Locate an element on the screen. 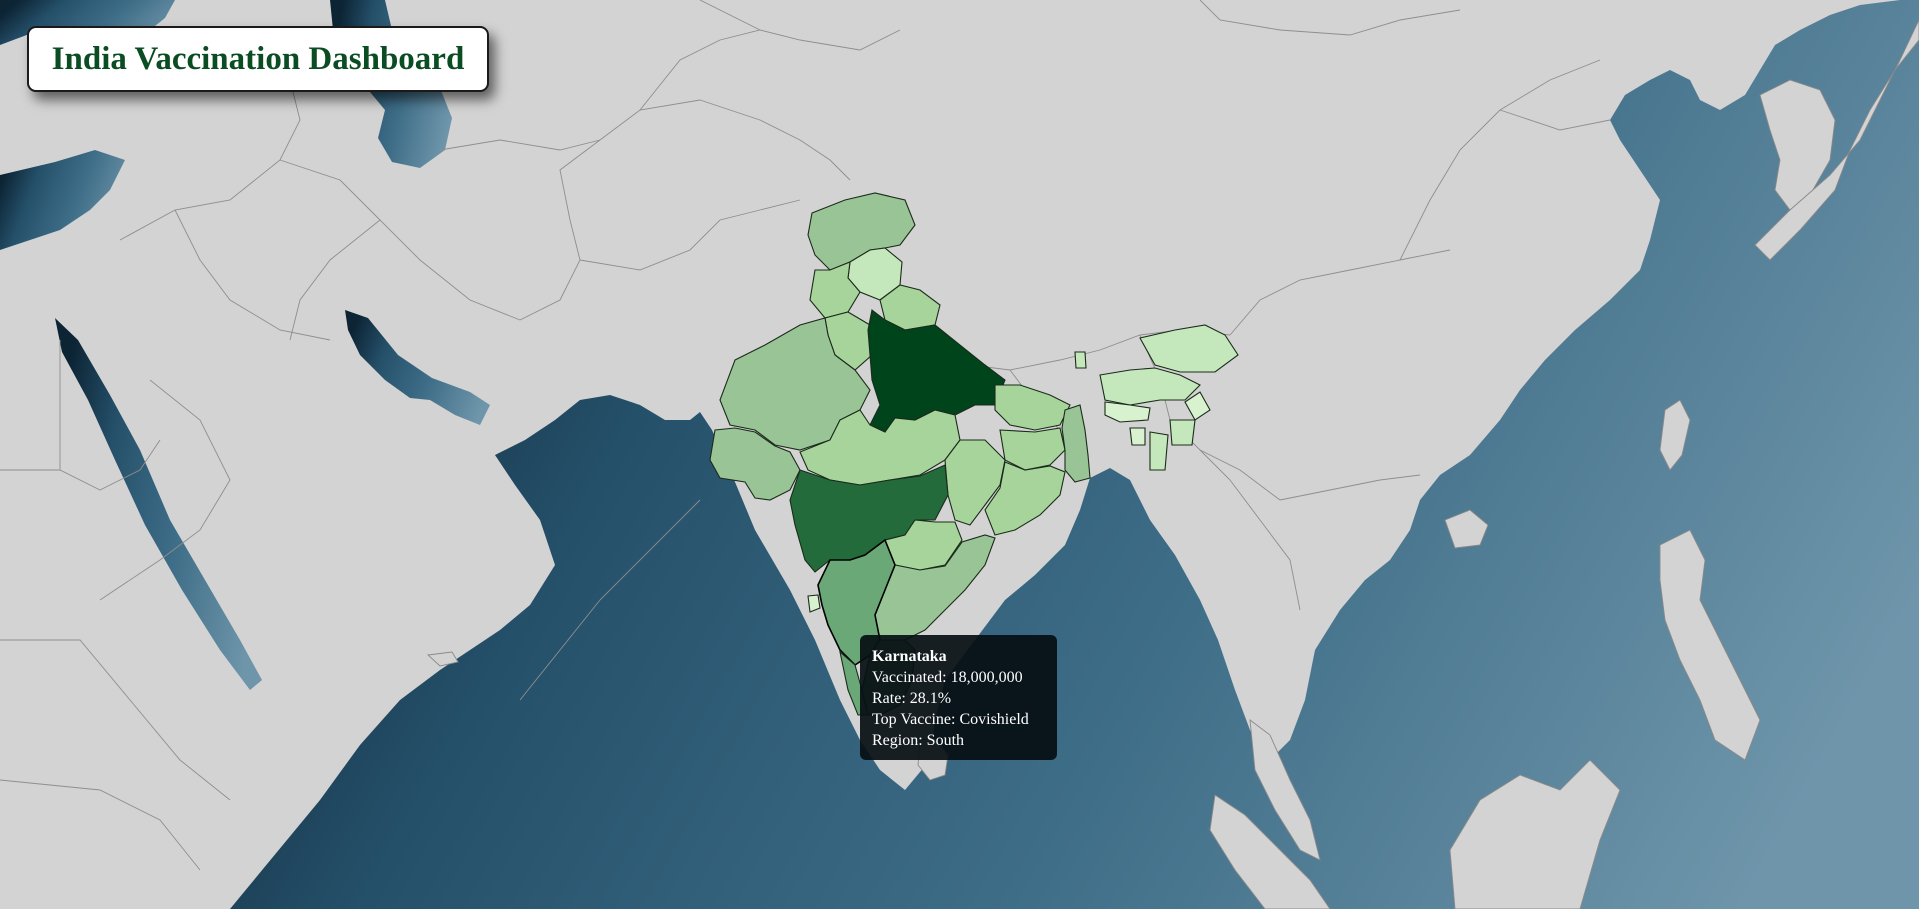 The height and width of the screenshot is (909, 1919). state-sikkim is located at coordinates (1080, 360).